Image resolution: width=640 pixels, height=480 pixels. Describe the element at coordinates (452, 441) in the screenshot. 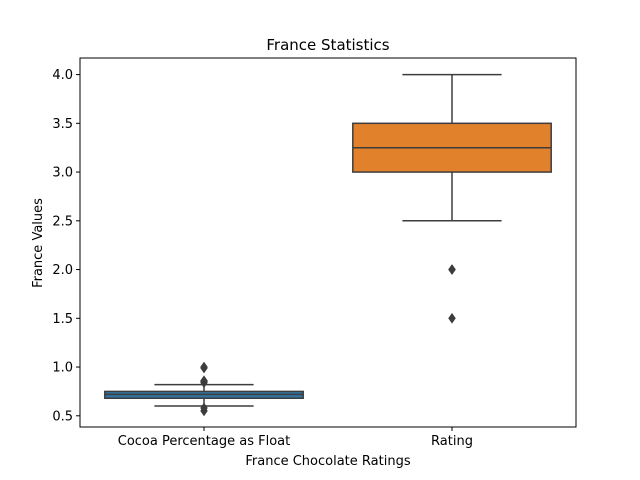

I see `x-tick-label: Rating` at that location.